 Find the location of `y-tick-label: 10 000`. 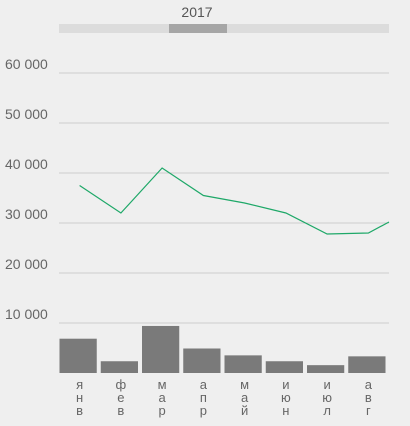

y-tick-label: 10 000 is located at coordinates (26, 314).